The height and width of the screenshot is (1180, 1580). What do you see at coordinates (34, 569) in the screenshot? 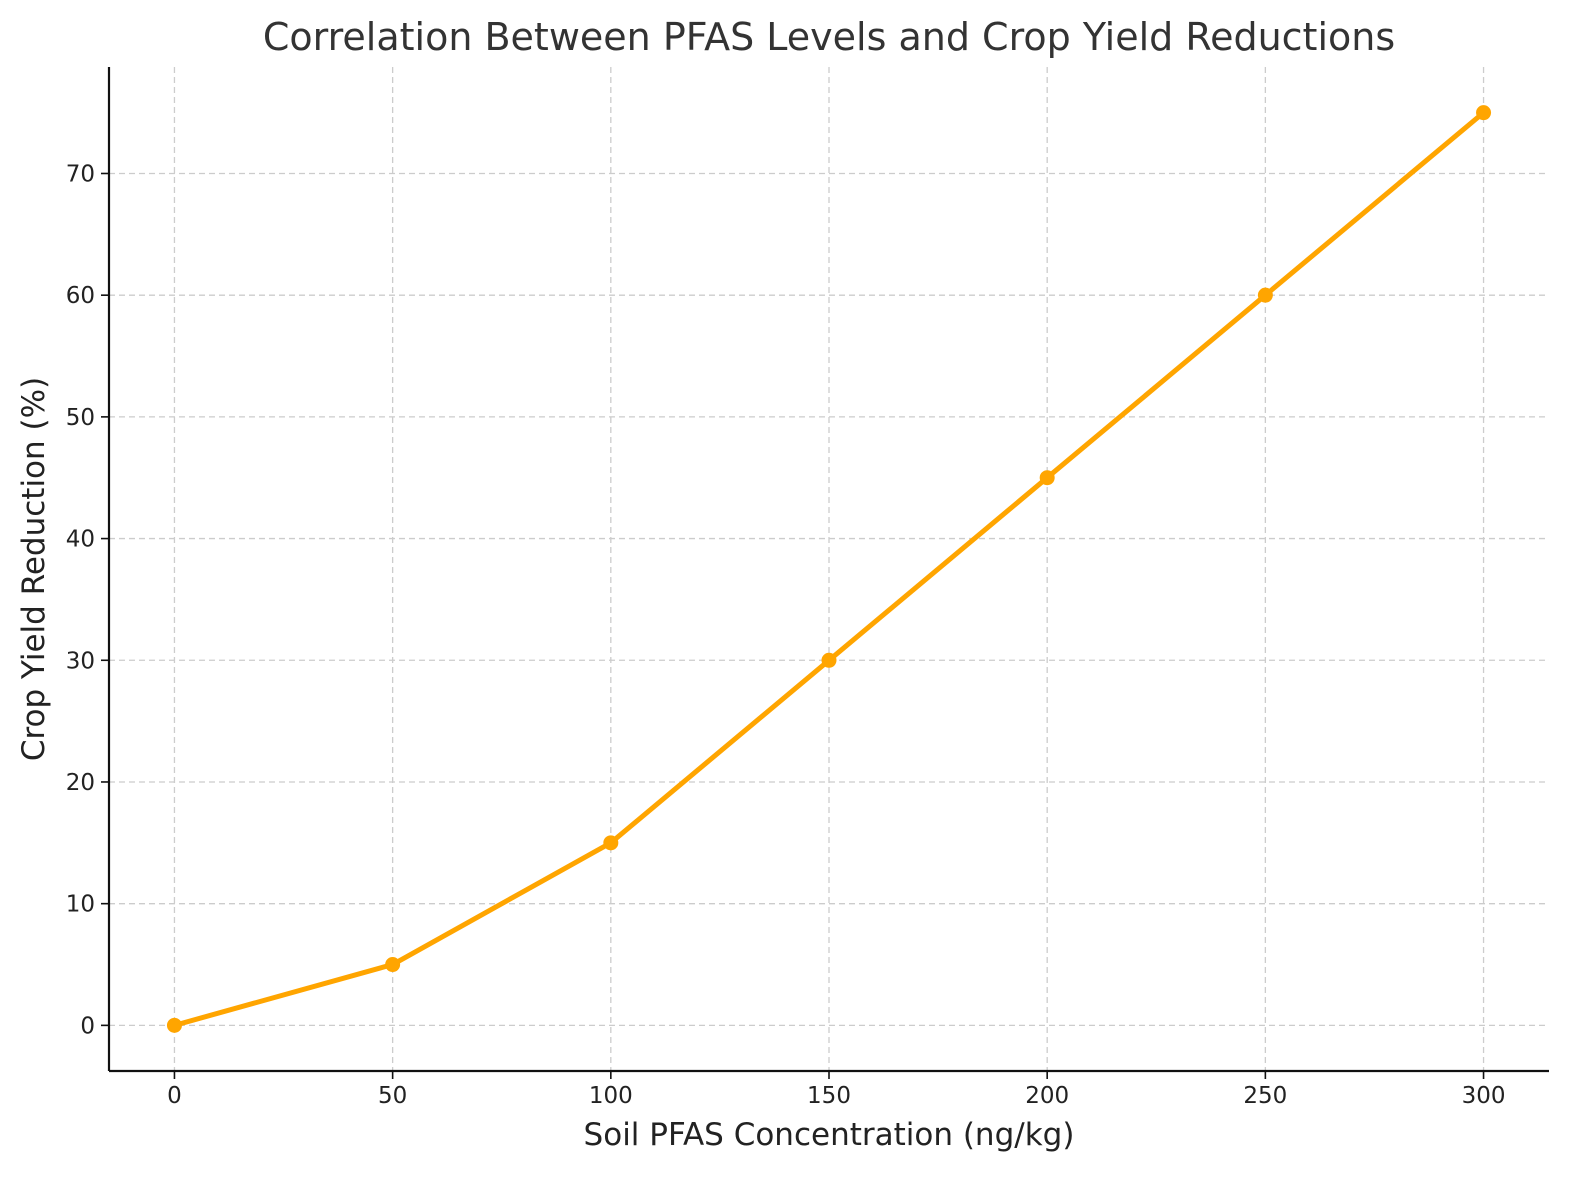
I see `y-axis-label: Crop Yield Reduction (%)` at bounding box center [34, 569].